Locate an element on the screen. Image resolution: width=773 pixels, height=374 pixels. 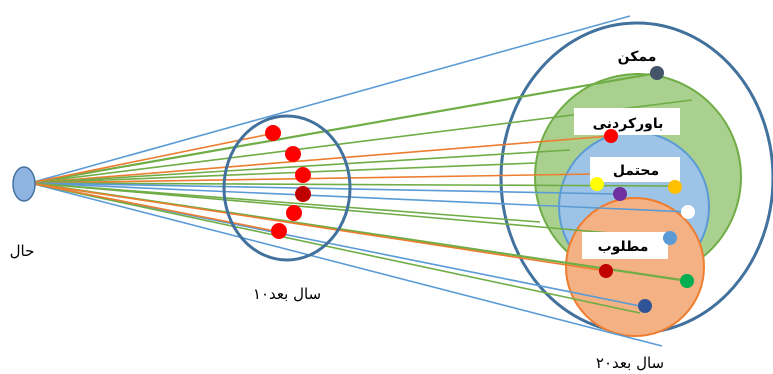
ten-years-ellipse is located at coordinates (287, 188).